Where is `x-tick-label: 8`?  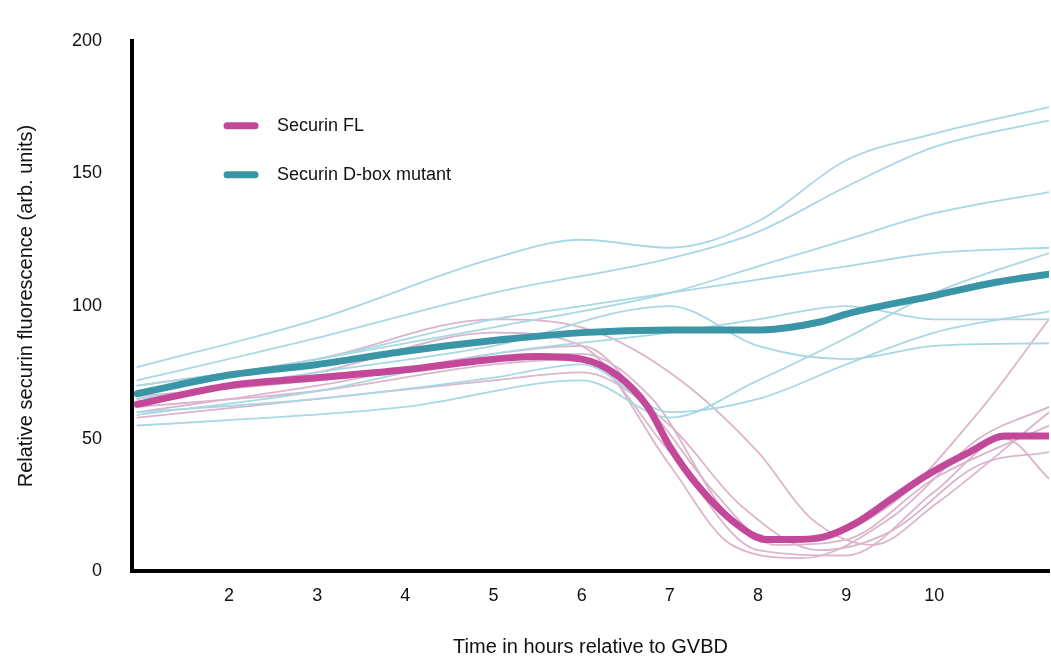 x-tick-label: 8 is located at coordinates (758, 595).